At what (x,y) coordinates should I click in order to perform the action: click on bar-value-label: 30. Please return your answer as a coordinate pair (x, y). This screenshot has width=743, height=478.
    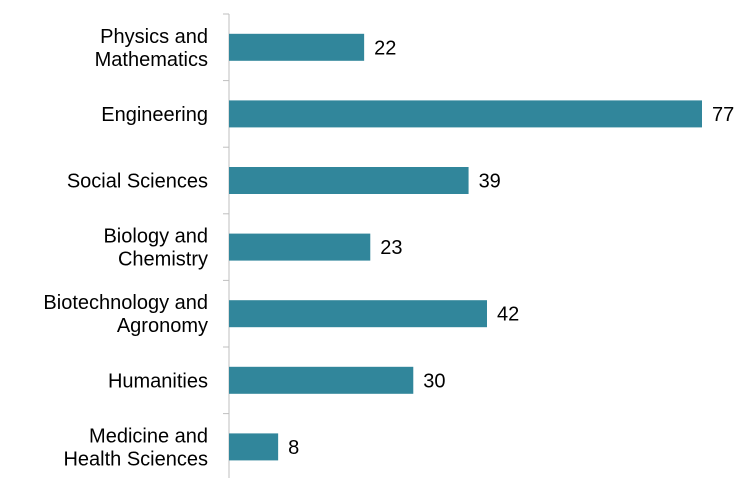
    Looking at the image, I should click on (434, 381).